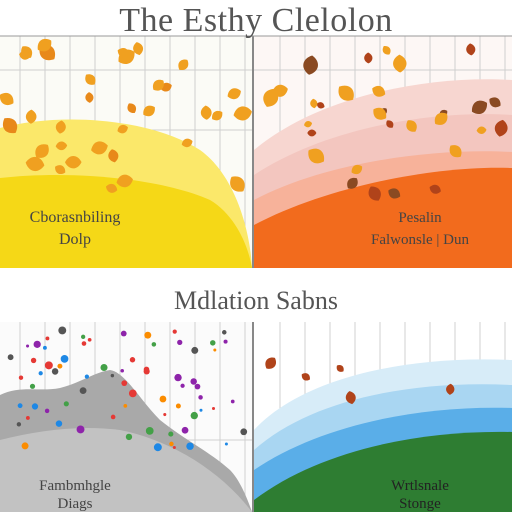 The image size is (512, 512). Describe the element at coordinates (383, 217) in the screenshot. I see `orange-band` at that location.